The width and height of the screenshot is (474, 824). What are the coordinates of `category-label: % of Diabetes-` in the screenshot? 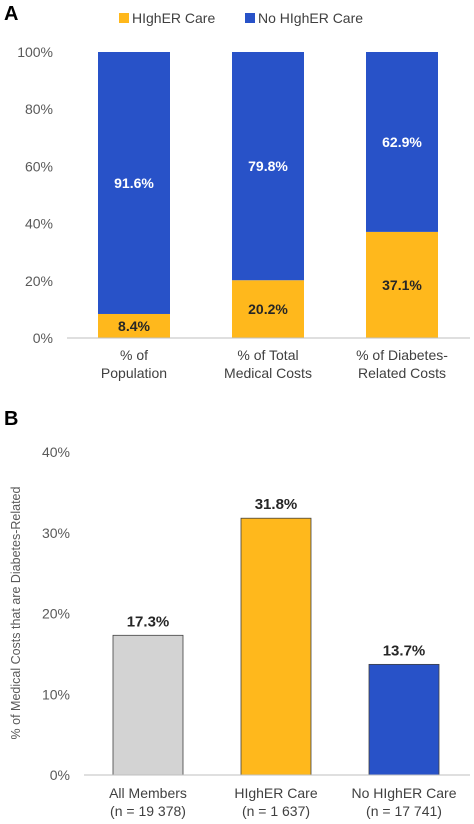 It's located at (402, 355).